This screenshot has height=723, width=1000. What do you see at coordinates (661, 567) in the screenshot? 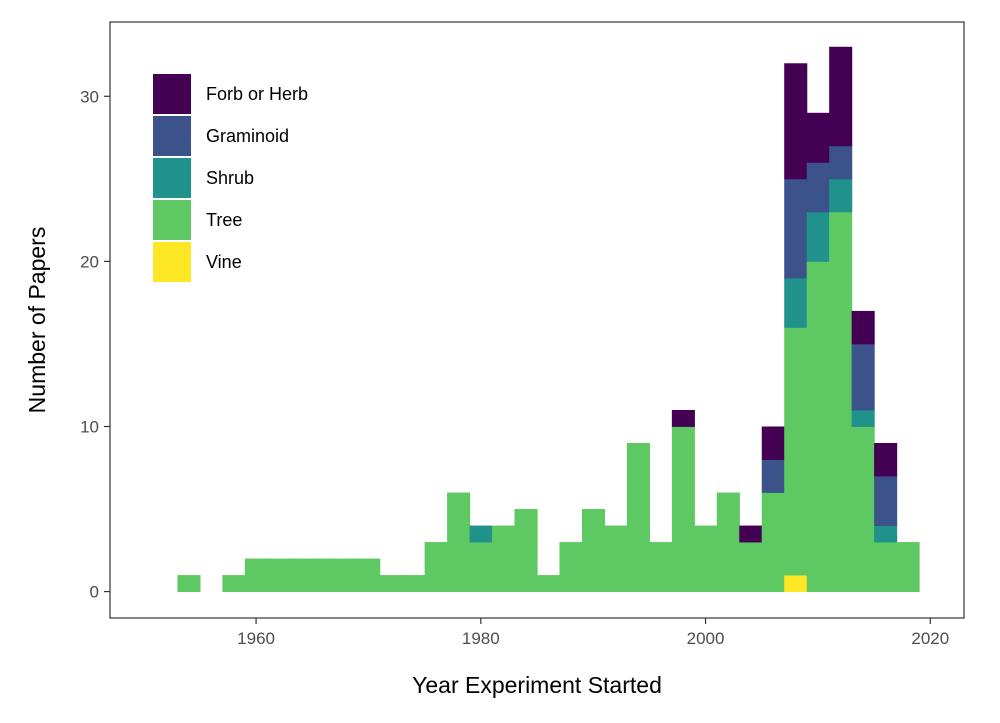
I see `bar-tree-1995` at bounding box center [661, 567].